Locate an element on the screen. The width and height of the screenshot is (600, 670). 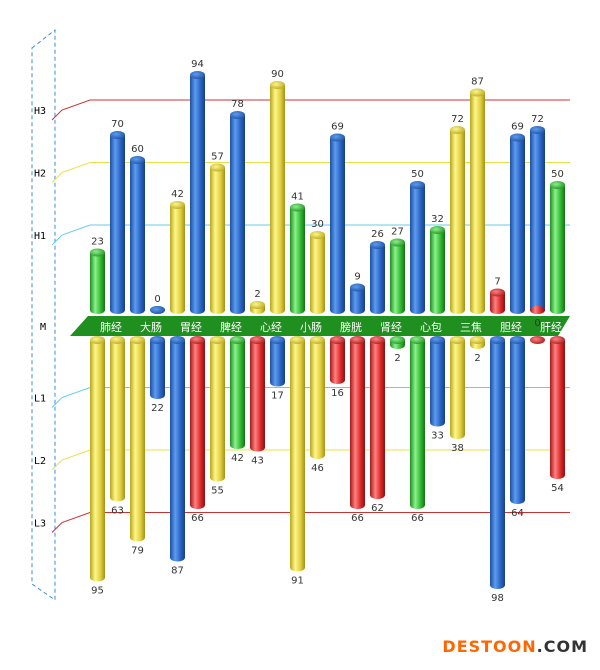
category-band: 肺经 大肠 胃经 脾经 心经 小肠 膀胱 肾经 心包 三焦 胆经 肝经 is located at coordinates (320, 326).